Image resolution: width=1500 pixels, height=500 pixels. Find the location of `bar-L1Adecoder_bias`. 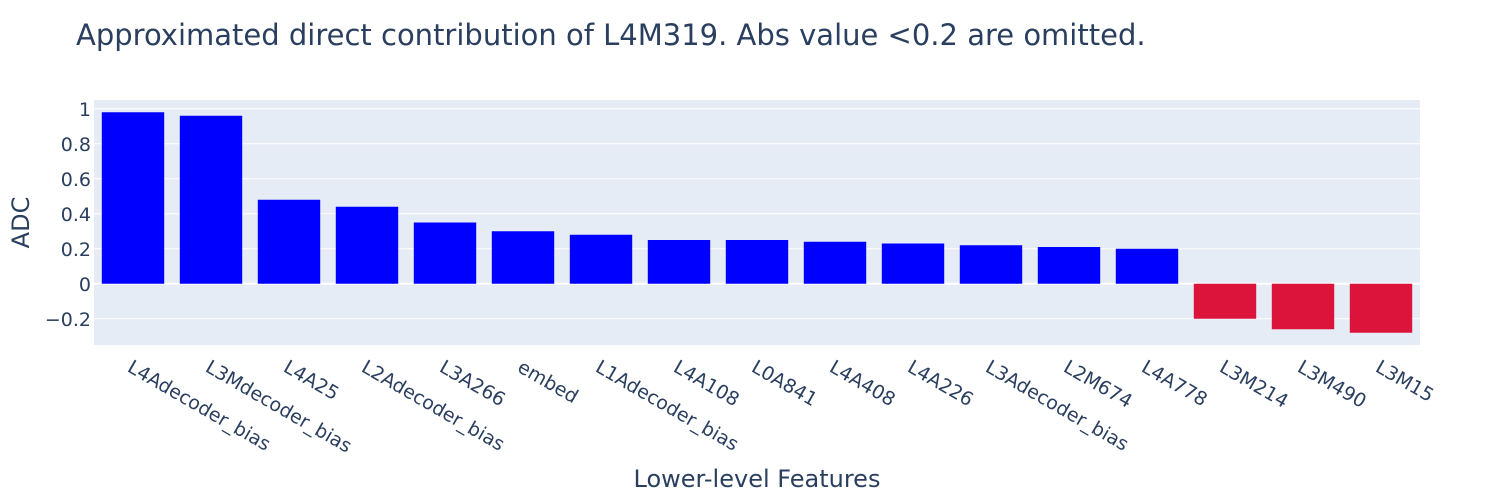

bar-L1Adecoder_bias is located at coordinates (601, 259).